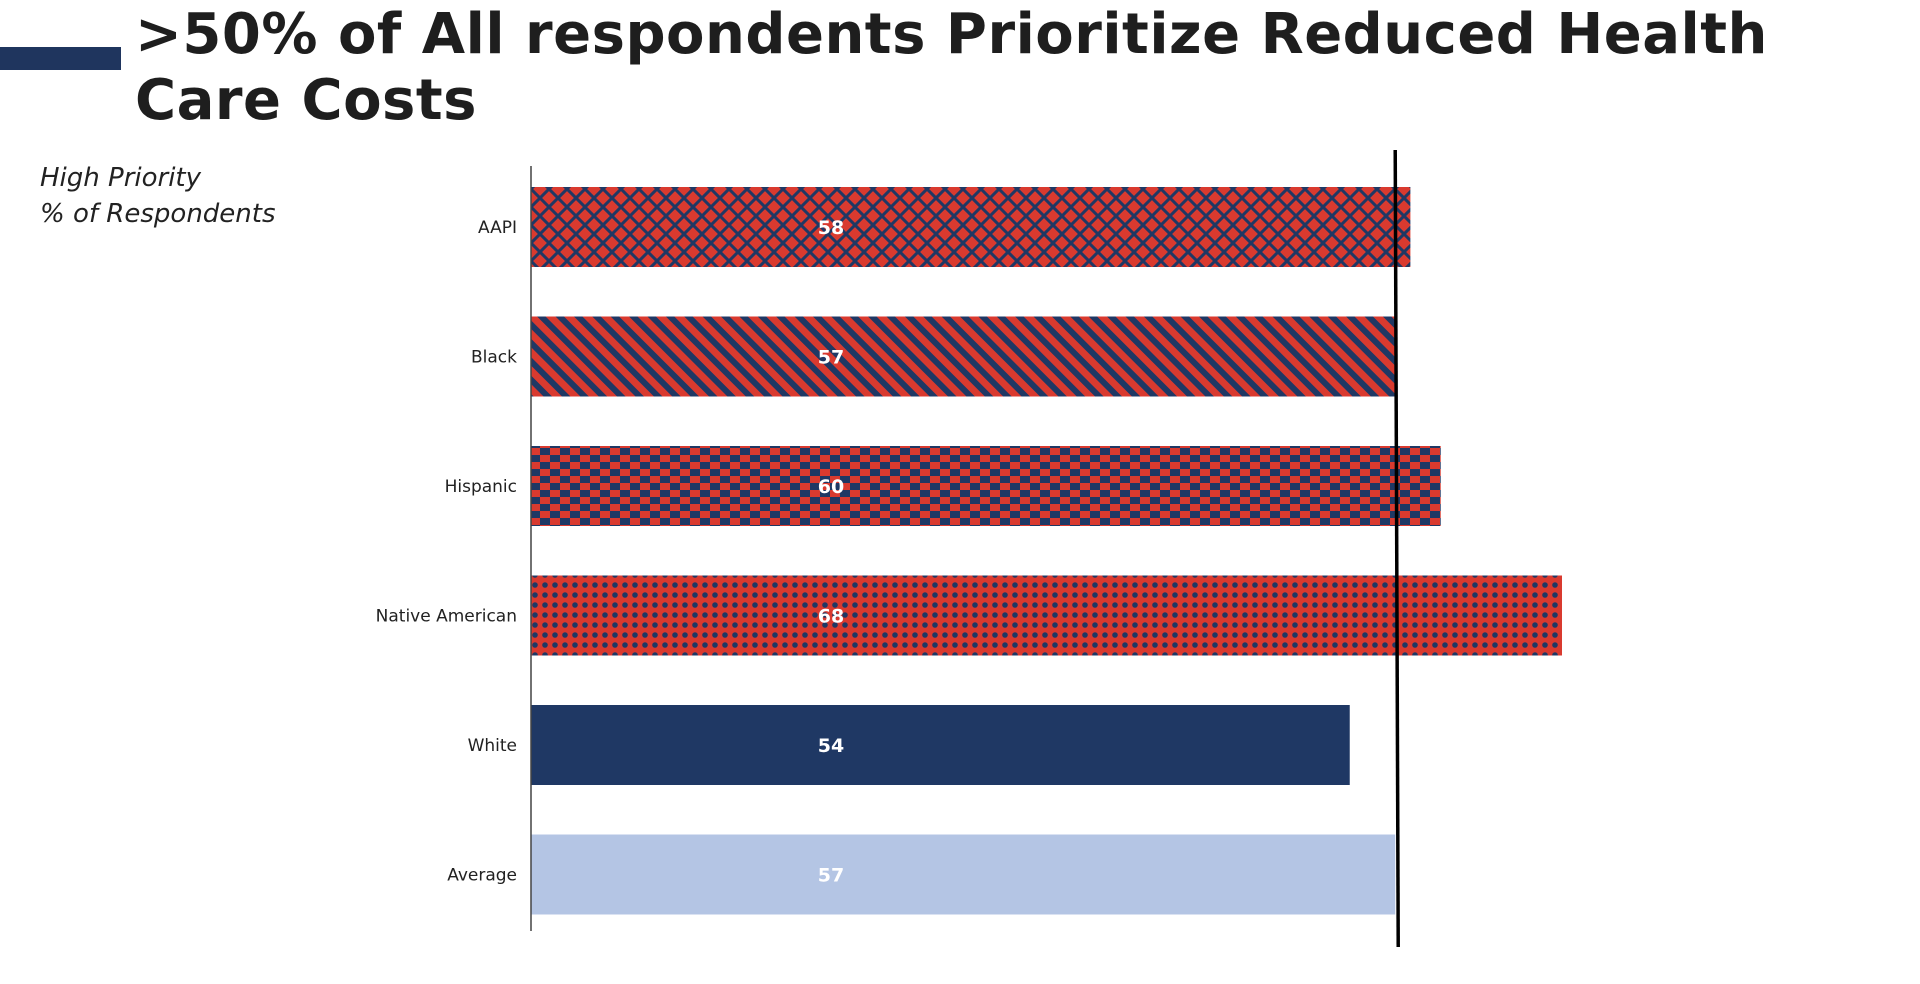 This screenshot has height=984, width=1920. I want to click on category-label: Native American, so click(446, 617).